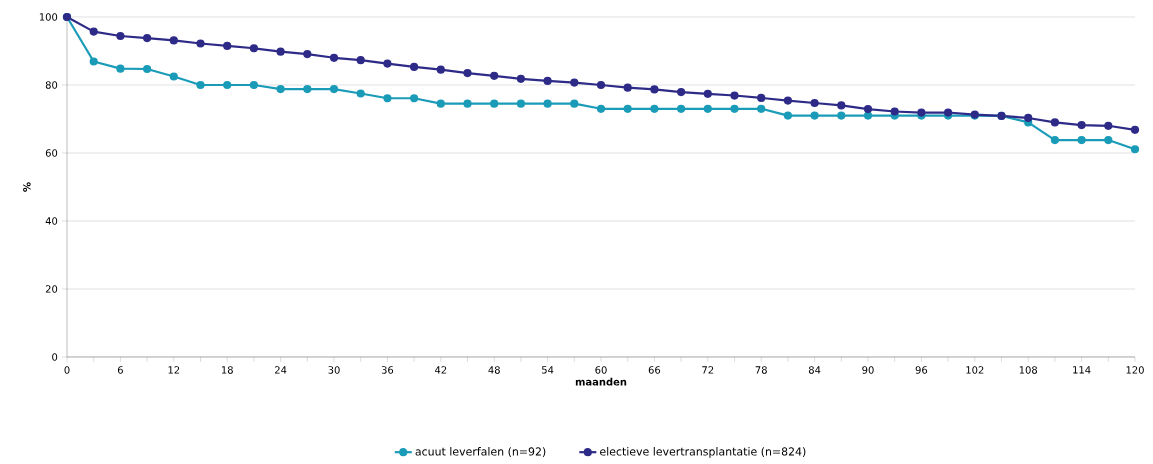 Image resolution: width=1153 pixels, height=464 pixels. Describe the element at coordinates (921, 370) in the screenshot. I see `x-tick-label: 96` at that location.